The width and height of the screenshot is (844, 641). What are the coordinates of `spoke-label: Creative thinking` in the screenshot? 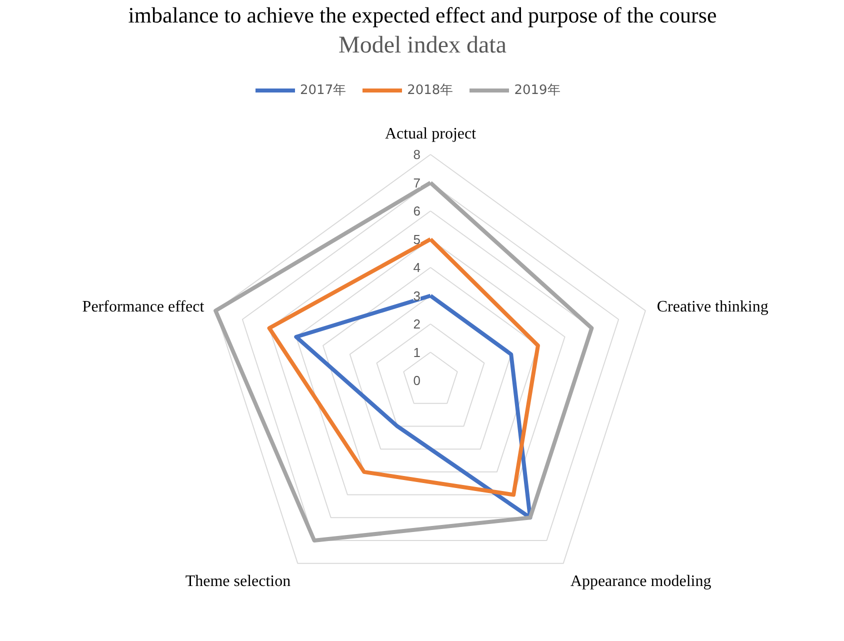 It's located at (712, 307).